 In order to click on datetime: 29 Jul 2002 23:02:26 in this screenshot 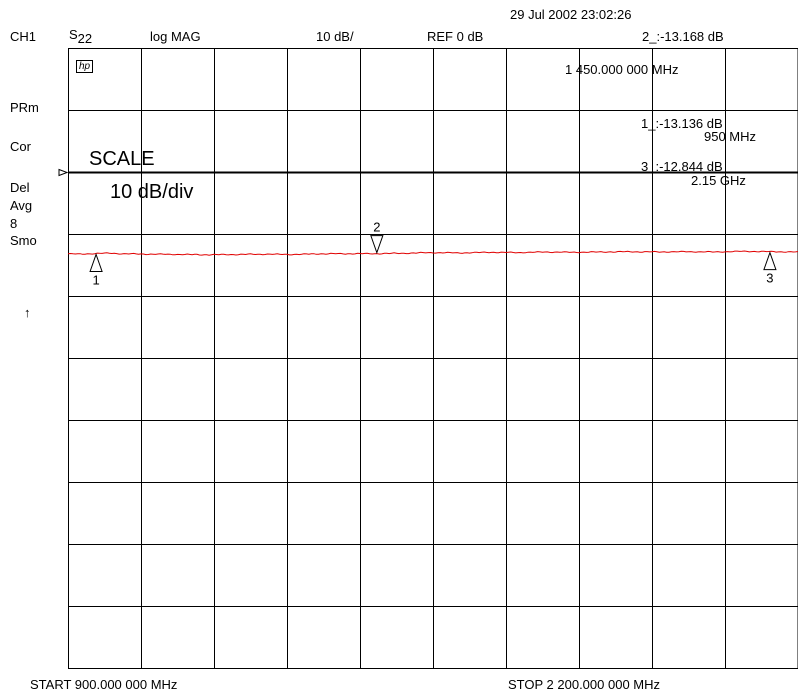, I will do `click(571, 14)`.